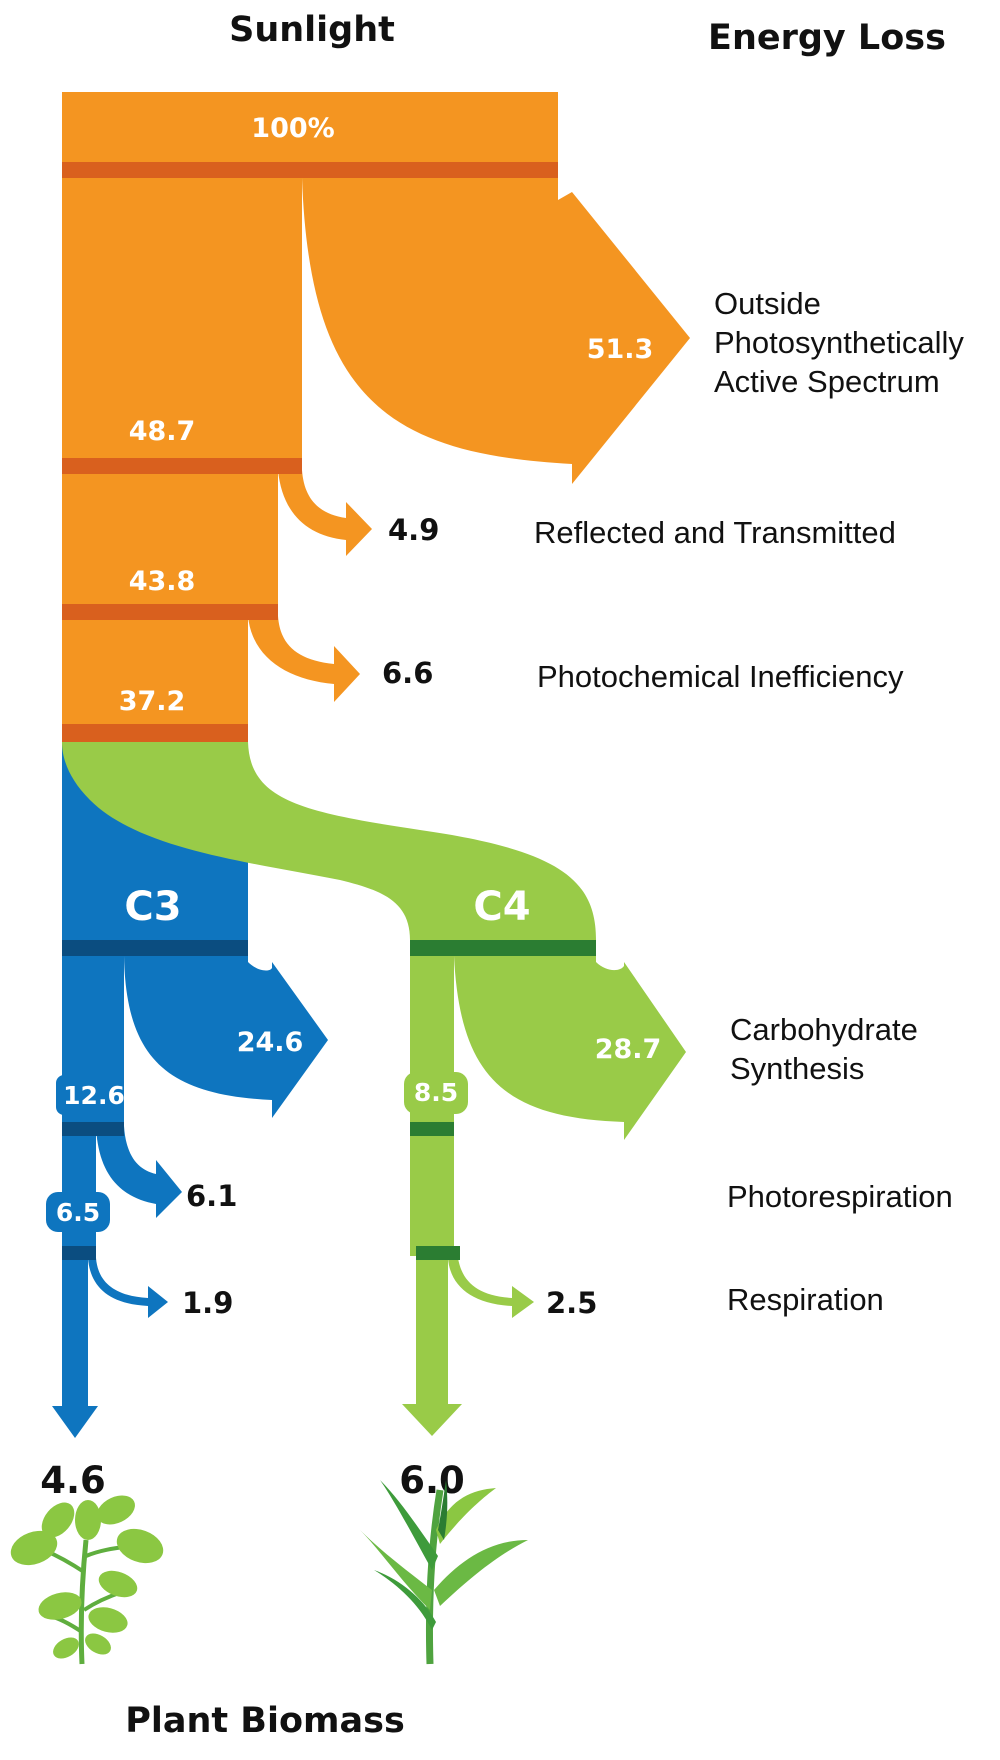  Describe the element at coordinates (432, 1420) in the screenshot. I see `c4-output-arrowhead` at that location.